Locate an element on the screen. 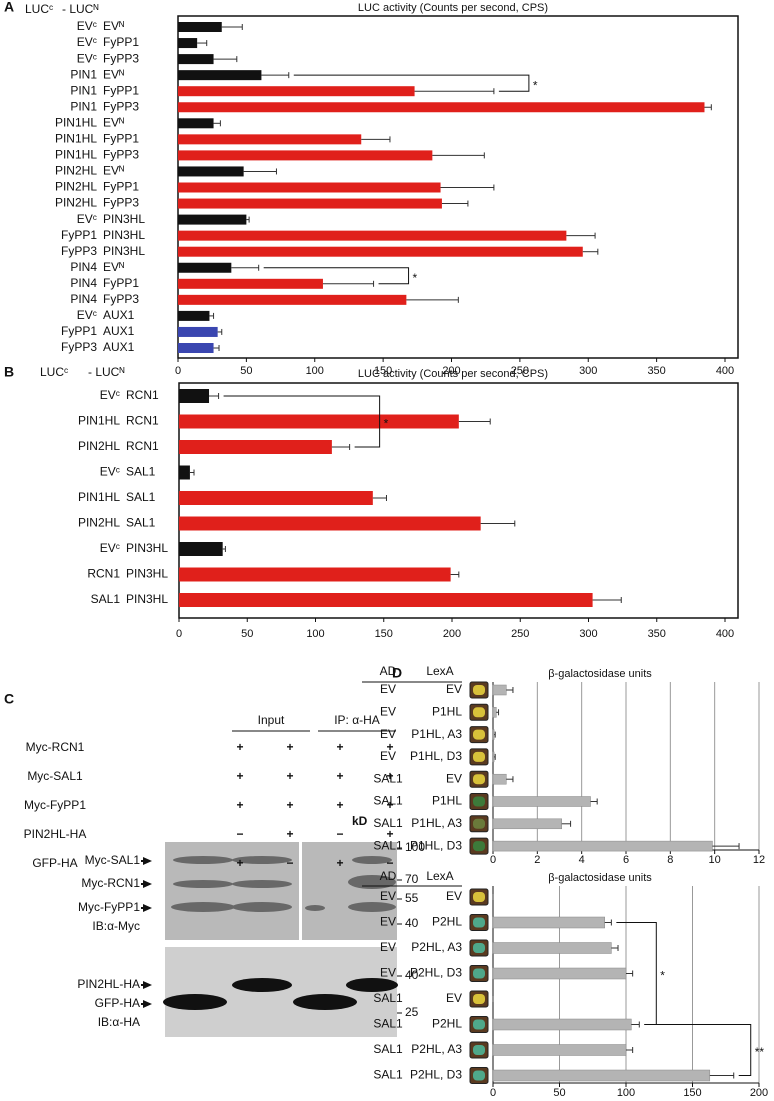 This screenshot has width=774, height=1101. row-label: Myc-SAL1 is located at coordinates (55, 776).